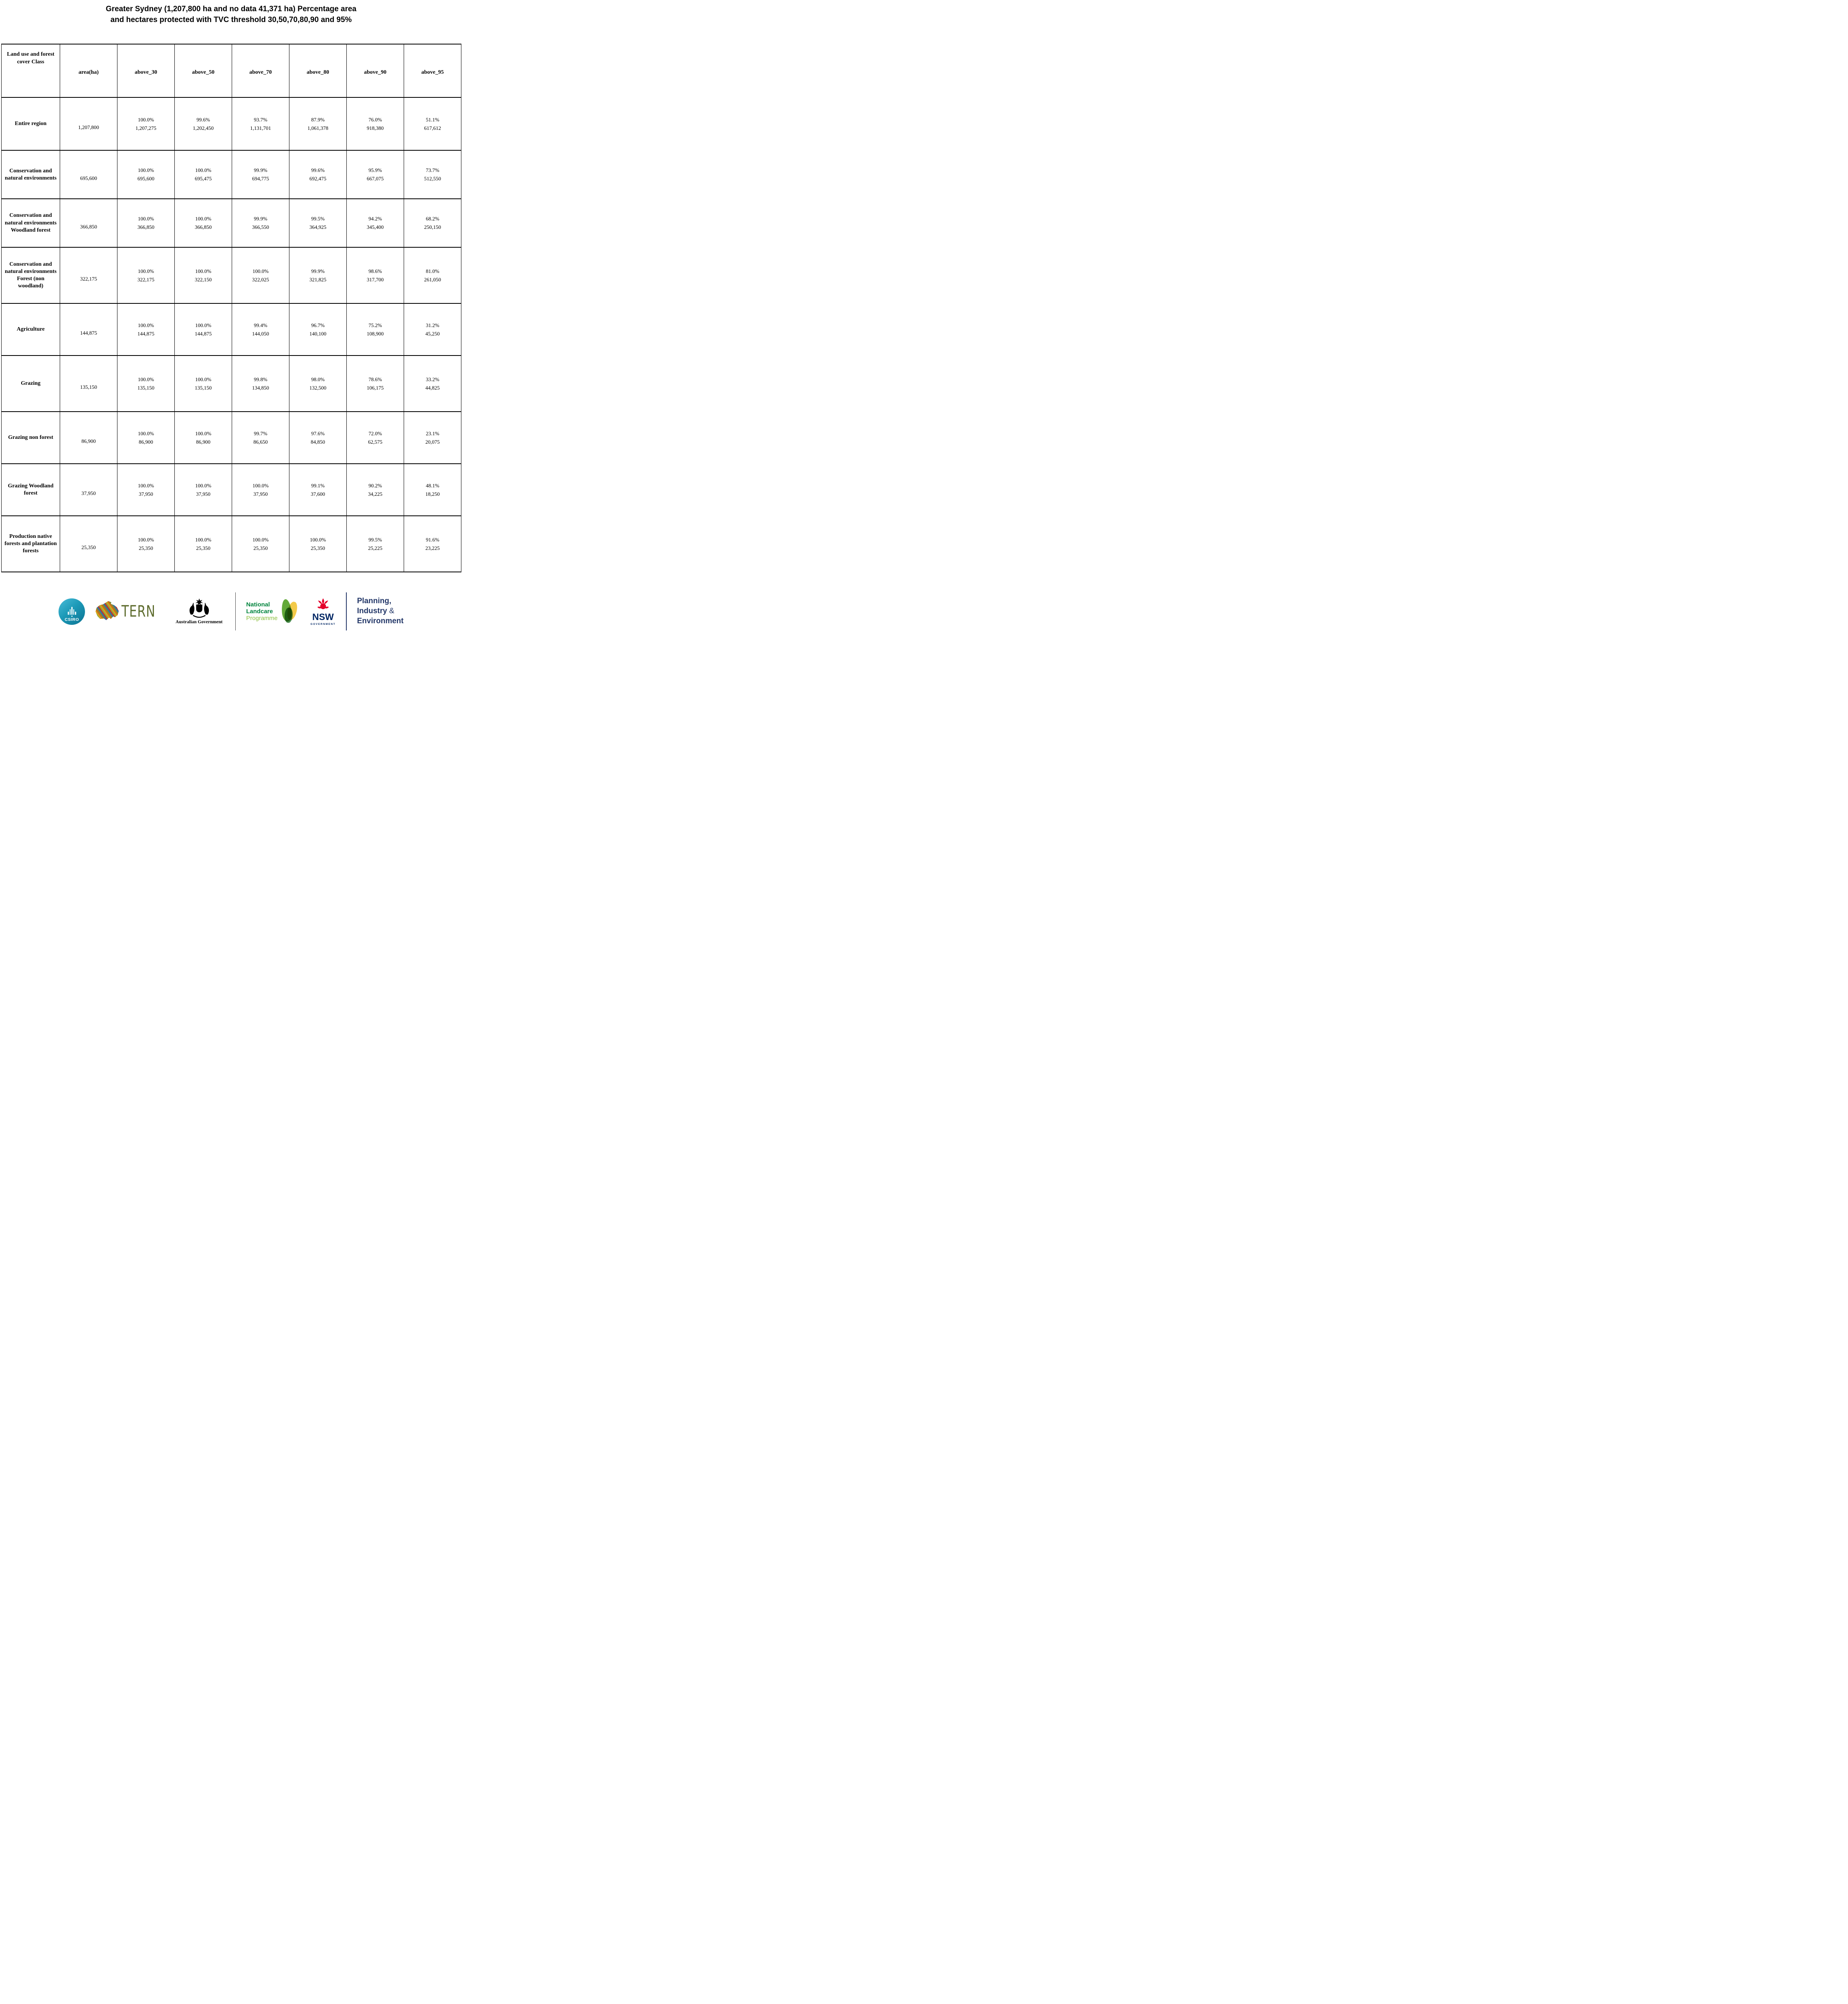 The height and width of the screenshot is (2004, 1848). Describe the element at coordinates (88, 275) in the screenshot. I see `row-area-cell: 322,175` at that location.